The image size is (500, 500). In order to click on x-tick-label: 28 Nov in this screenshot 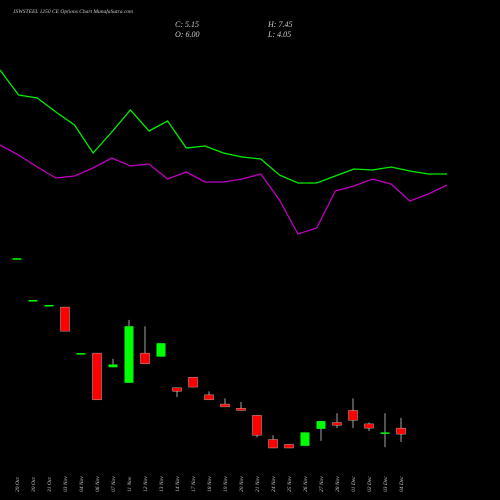, I will do `click(338, 484)`.